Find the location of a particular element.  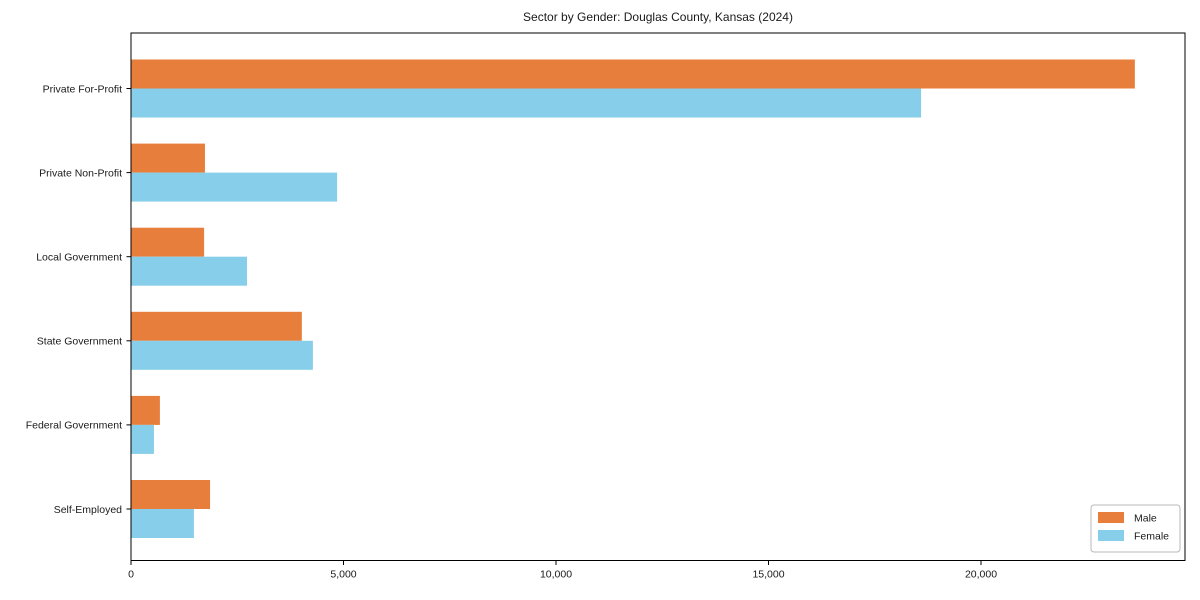

y-tick-label-3: State Government is located at coordinates (79, 342).